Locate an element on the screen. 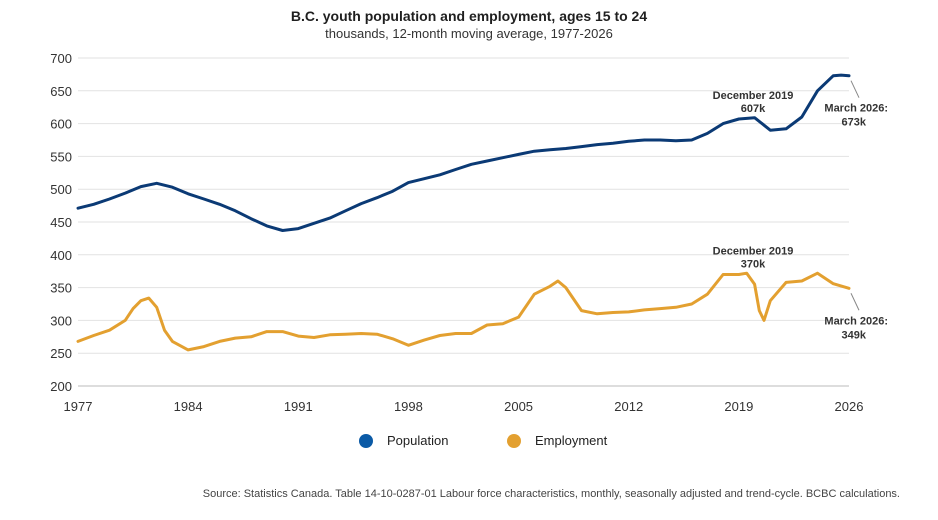 Image resolution: width=938 pixels, height=520 pixels. legend-item-population: Population is located at coordinates (403, 440).